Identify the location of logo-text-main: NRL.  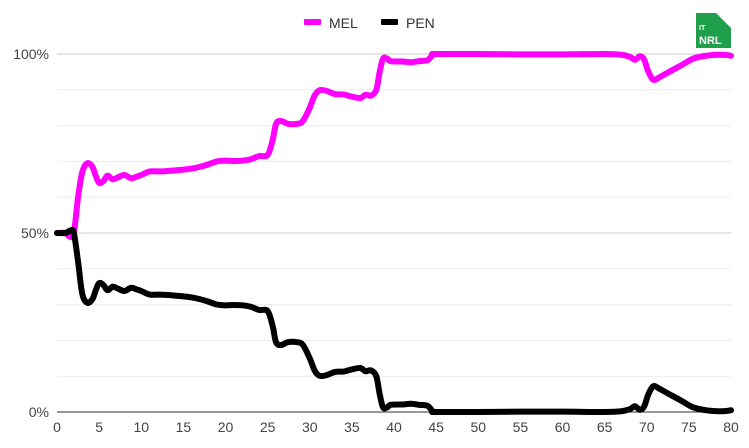
(710, 41).